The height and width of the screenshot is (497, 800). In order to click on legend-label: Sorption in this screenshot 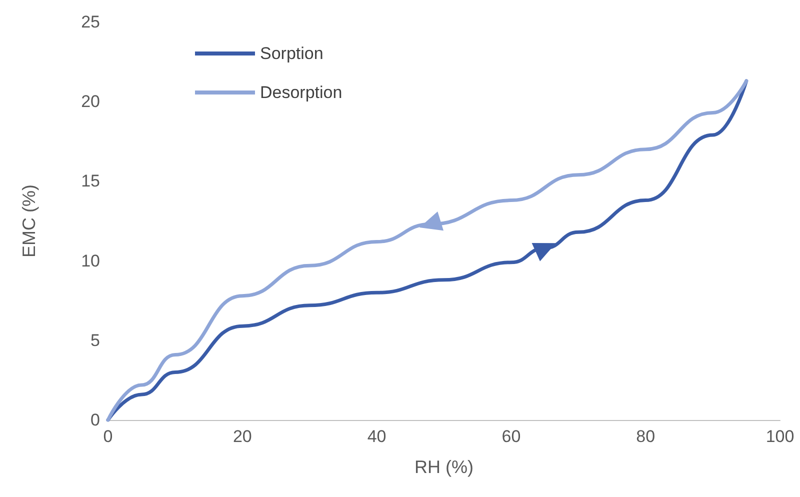, I will do `click(292, 53)`.